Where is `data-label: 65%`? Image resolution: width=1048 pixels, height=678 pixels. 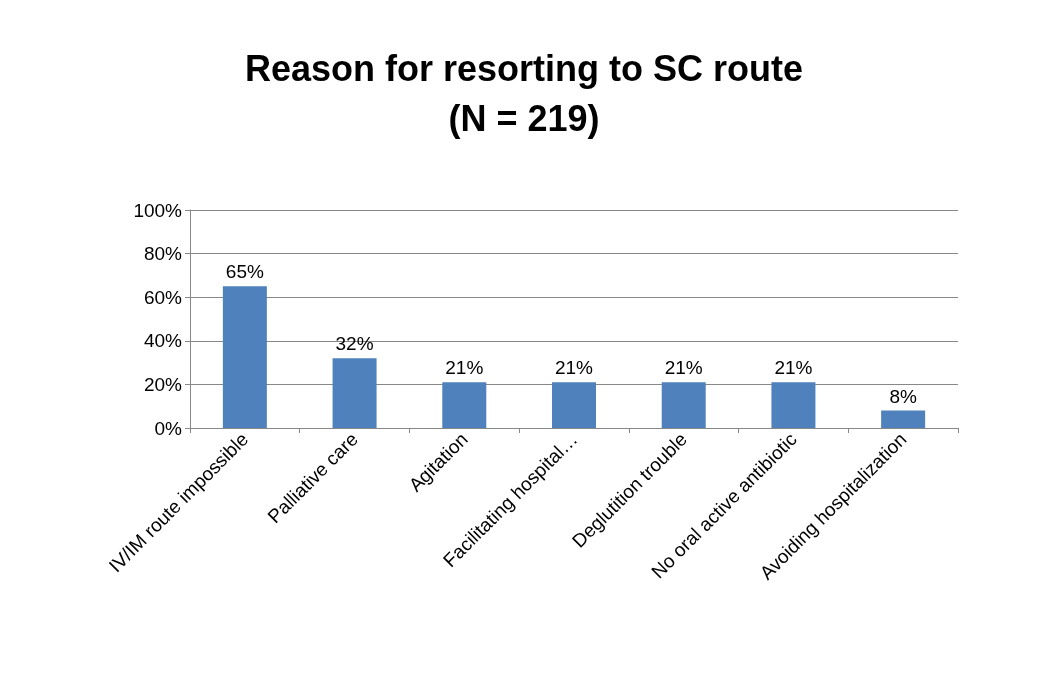 data-label: 65% is located at coordinates (244, 272).